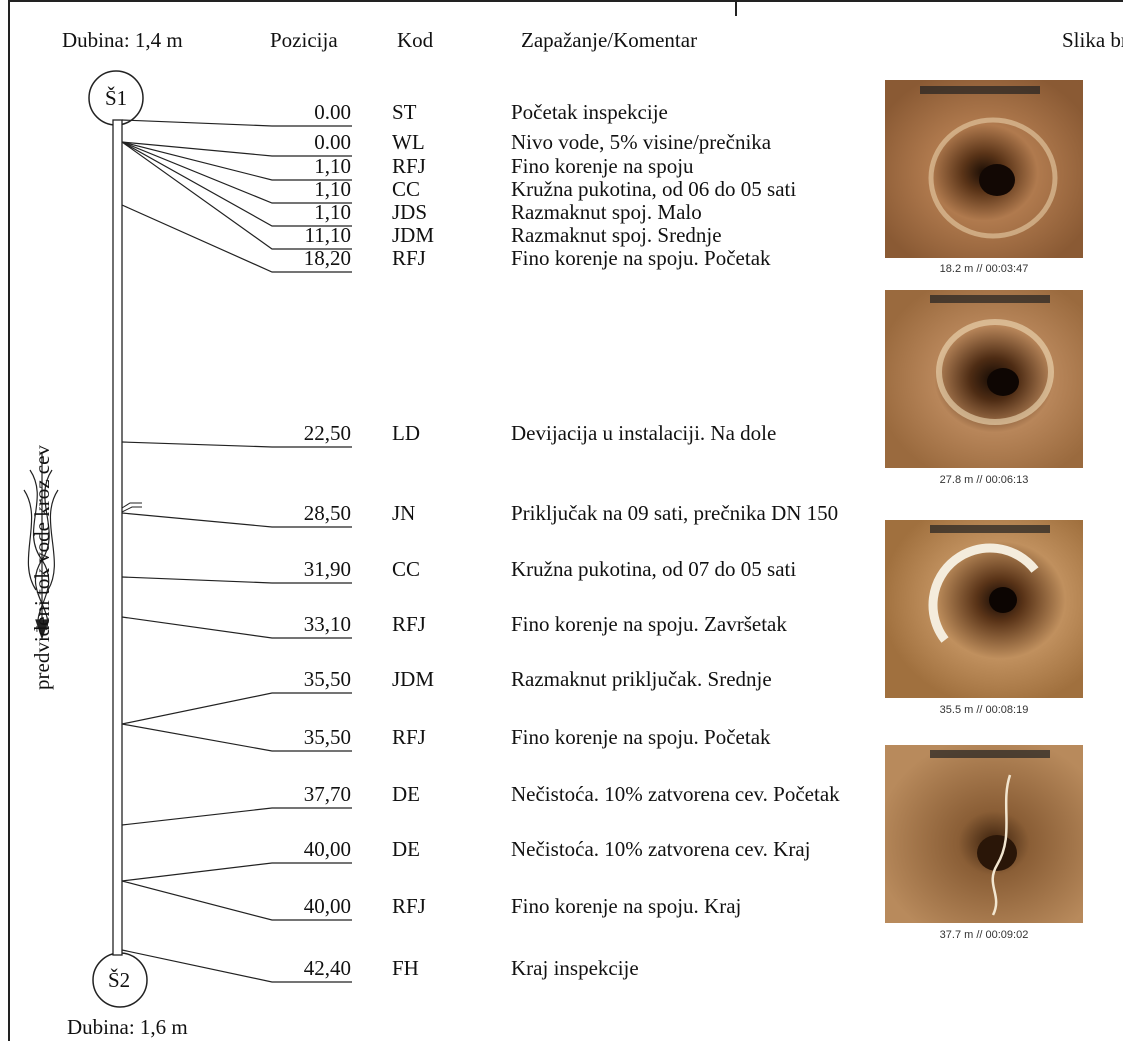 The width and height of the screenshot is (1123, 1041). I want to click on observation-position: 18,20, so click(327, 258).